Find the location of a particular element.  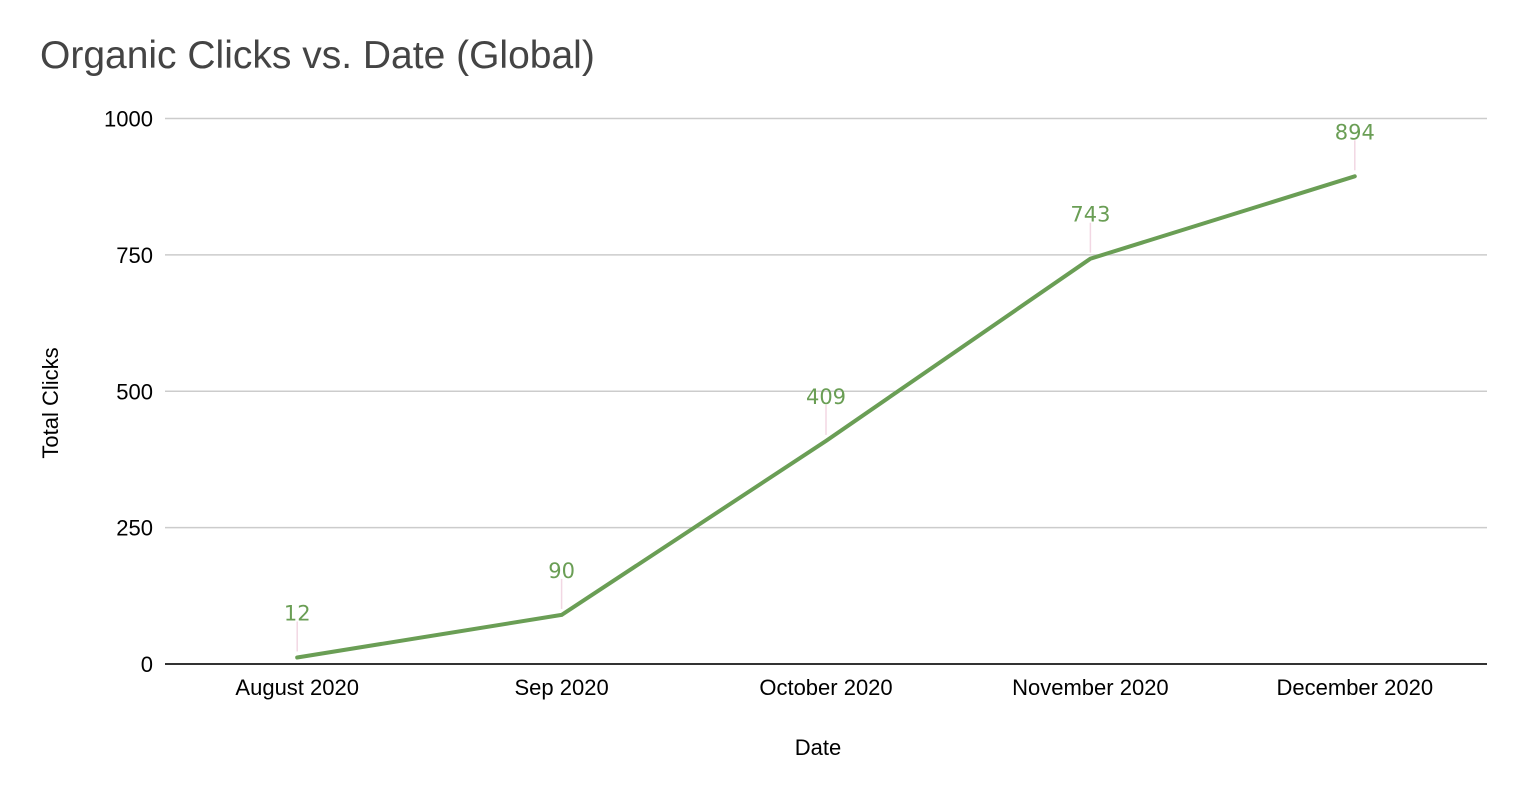

data-label: 894 is located at coordinates (1355, 132).